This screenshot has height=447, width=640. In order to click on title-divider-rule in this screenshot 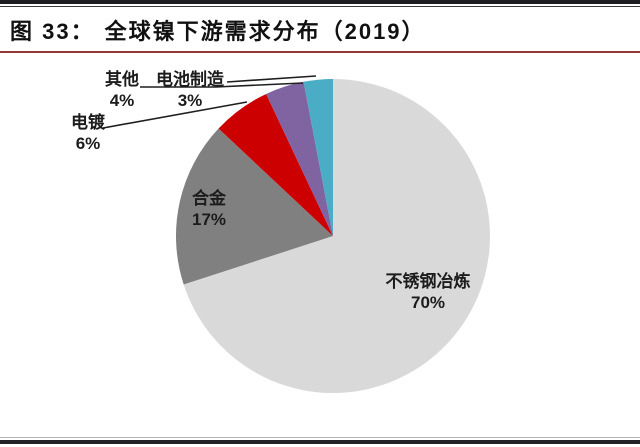, I will do `click(320, 52)`.